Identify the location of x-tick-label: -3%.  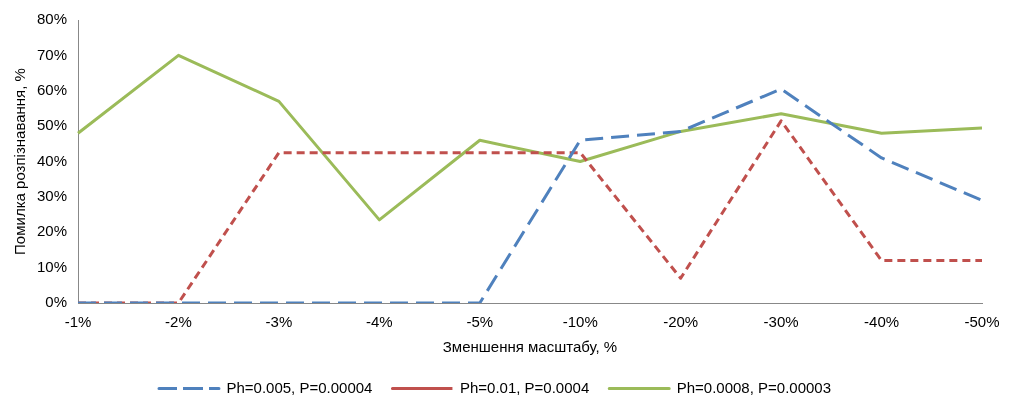
(279, 322).